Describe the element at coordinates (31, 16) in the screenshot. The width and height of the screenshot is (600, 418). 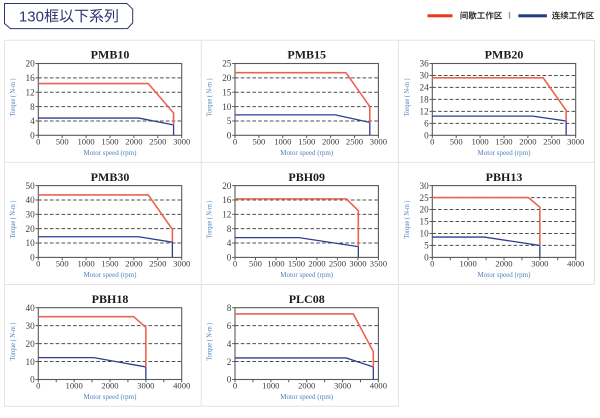
I see `svg-text: 130` at that location.